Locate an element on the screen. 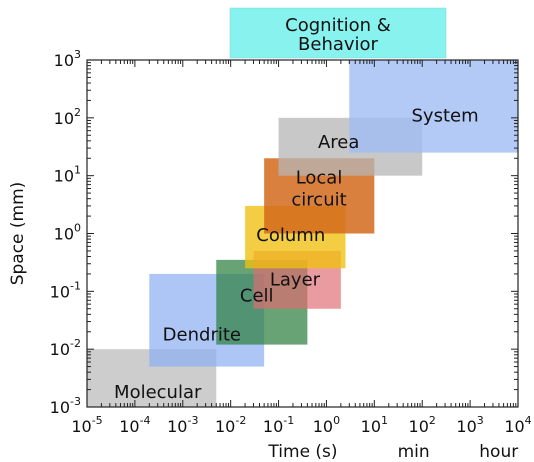 The height and width of the screenshot is (462, 534). y-tick-label: 10⁰ is located at coordinates (67, 233).